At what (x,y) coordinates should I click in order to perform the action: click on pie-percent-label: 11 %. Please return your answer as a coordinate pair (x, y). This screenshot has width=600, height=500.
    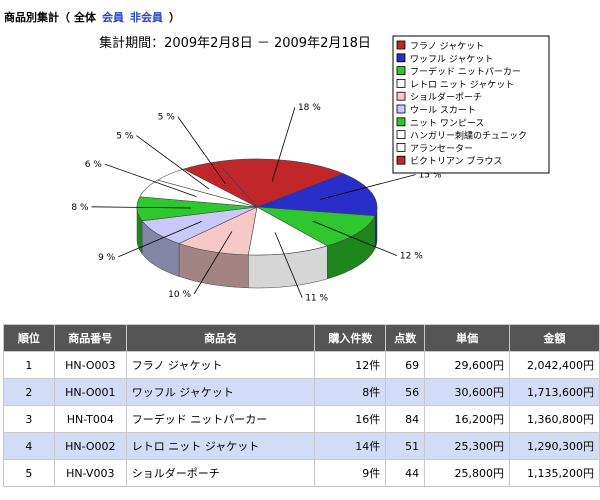
    Looking at the image, I should click on (316, 299).